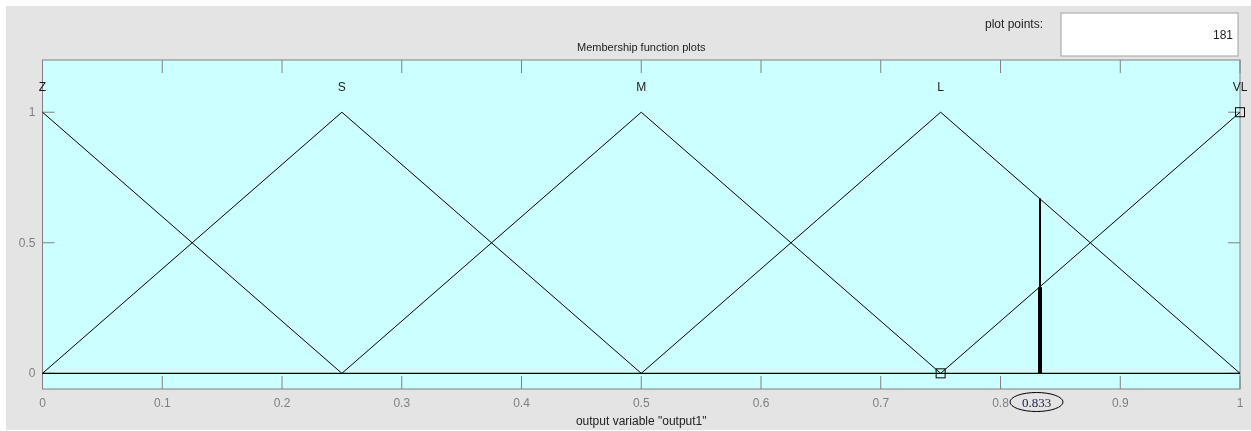 The image size is (1251, 431). What do you see at coordinates (32, 112) in the screenshot?
I see `y-tick-label: 1` at bounding box center [32, 112].